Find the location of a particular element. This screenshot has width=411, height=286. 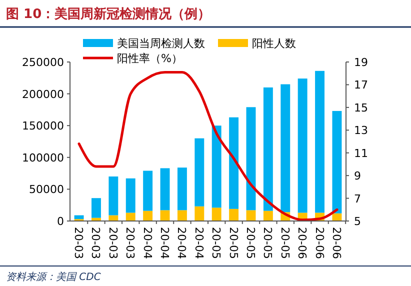

chart-title: 图 10：美国周新冠检测情况（例） is located at coordinates (108, 14).